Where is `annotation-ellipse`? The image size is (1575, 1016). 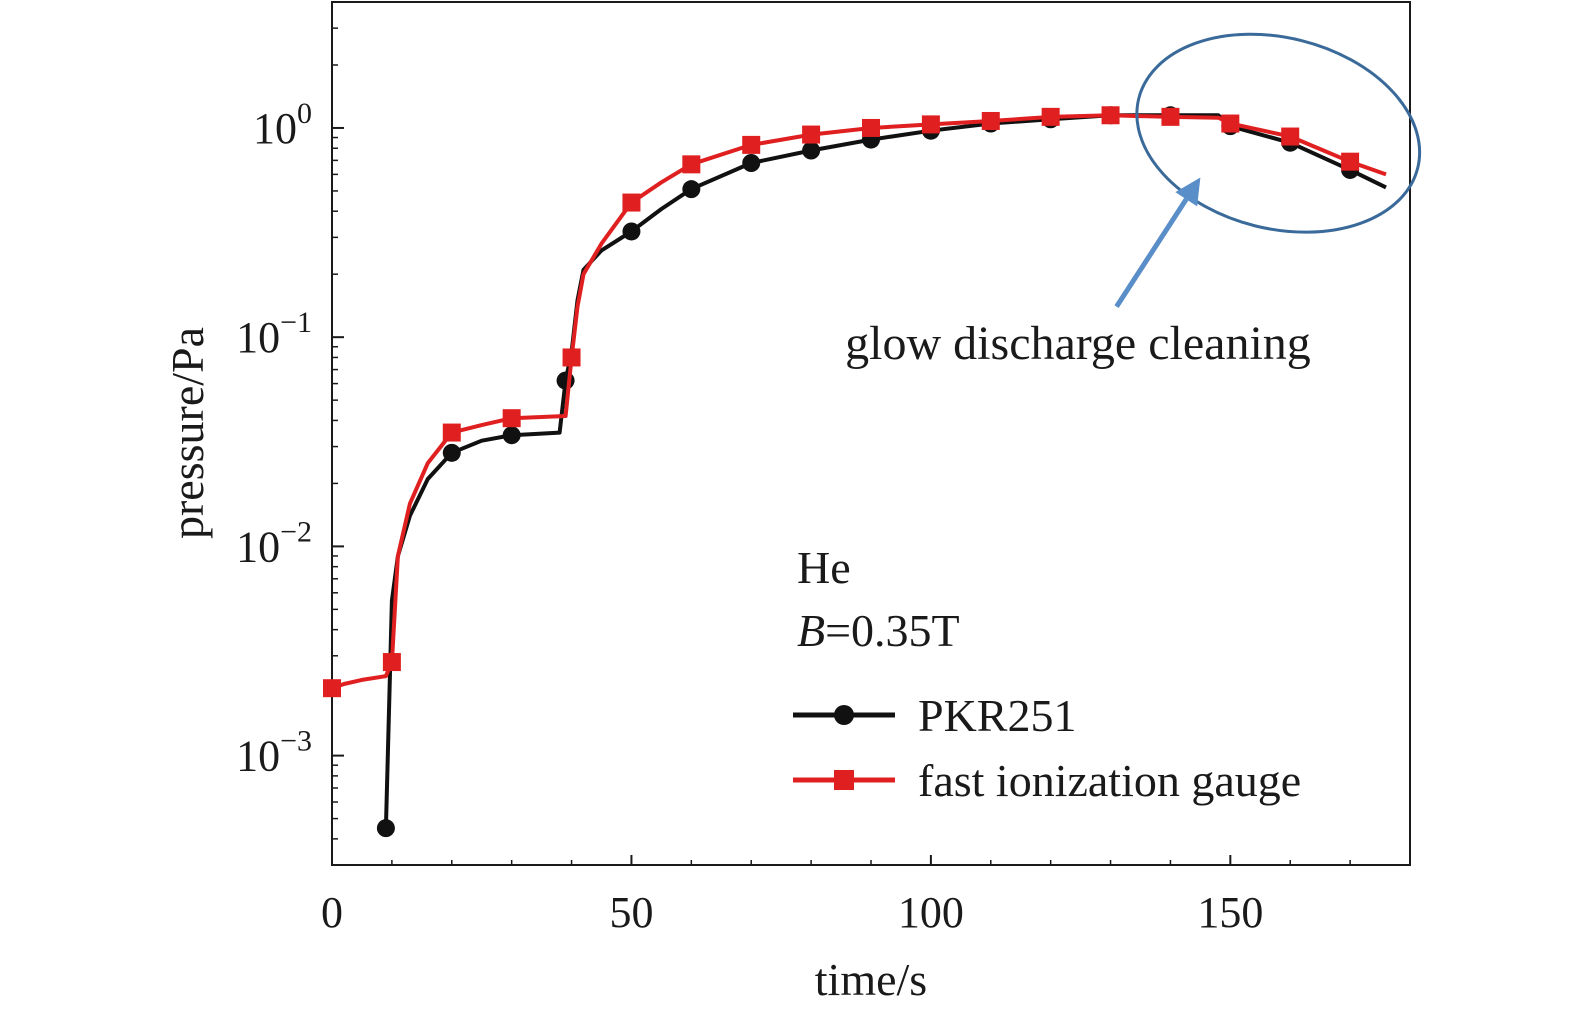 annotation-ellipse is located at coordinates (1278, 133).